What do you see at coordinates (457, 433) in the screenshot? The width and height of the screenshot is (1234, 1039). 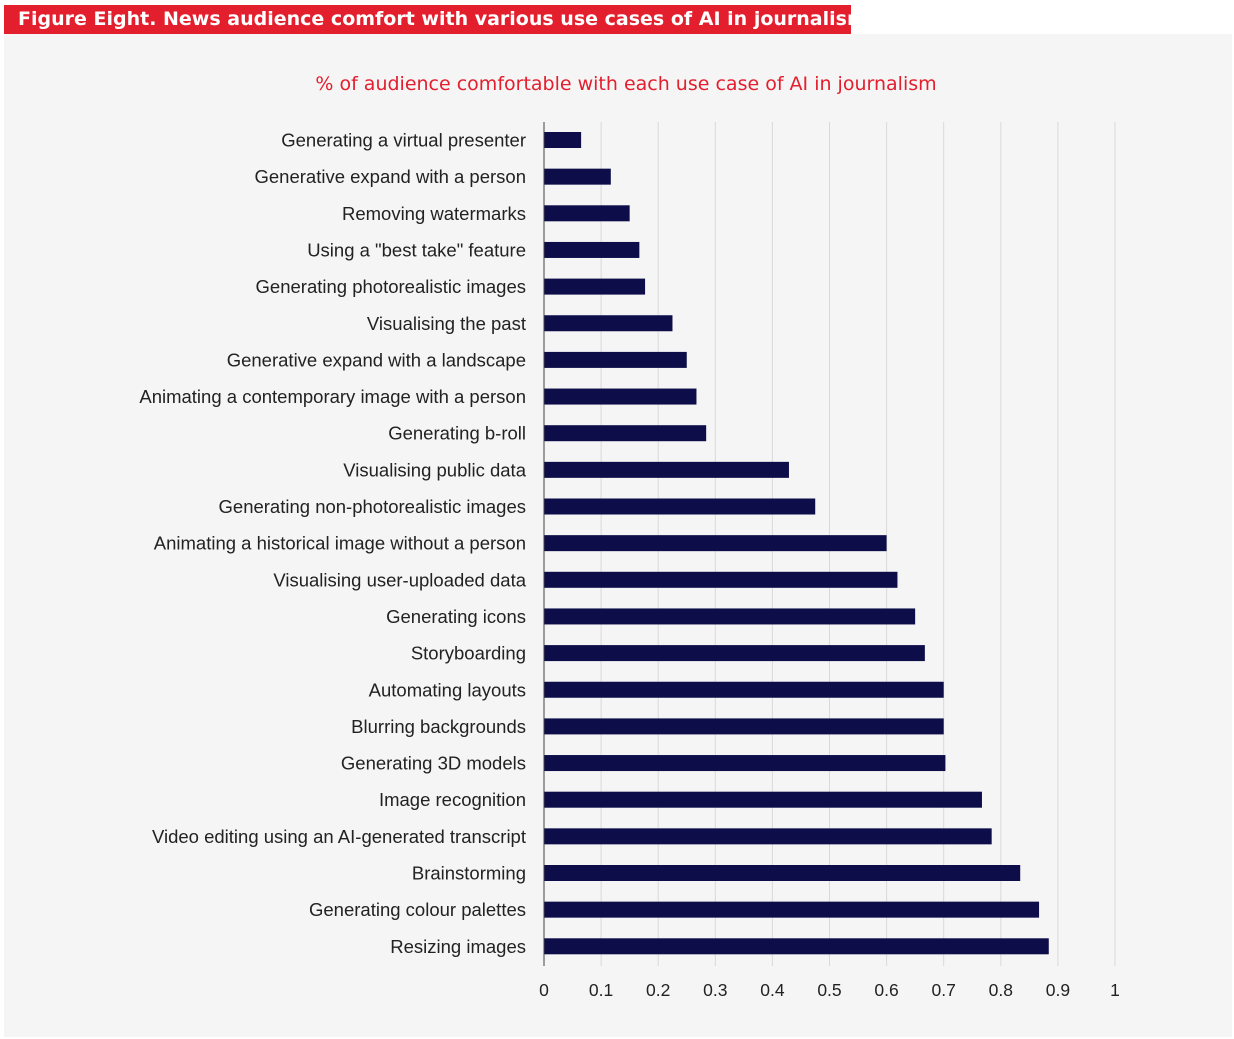 I see `category-label: Generating b-roll` at bounding box center [457, 433].